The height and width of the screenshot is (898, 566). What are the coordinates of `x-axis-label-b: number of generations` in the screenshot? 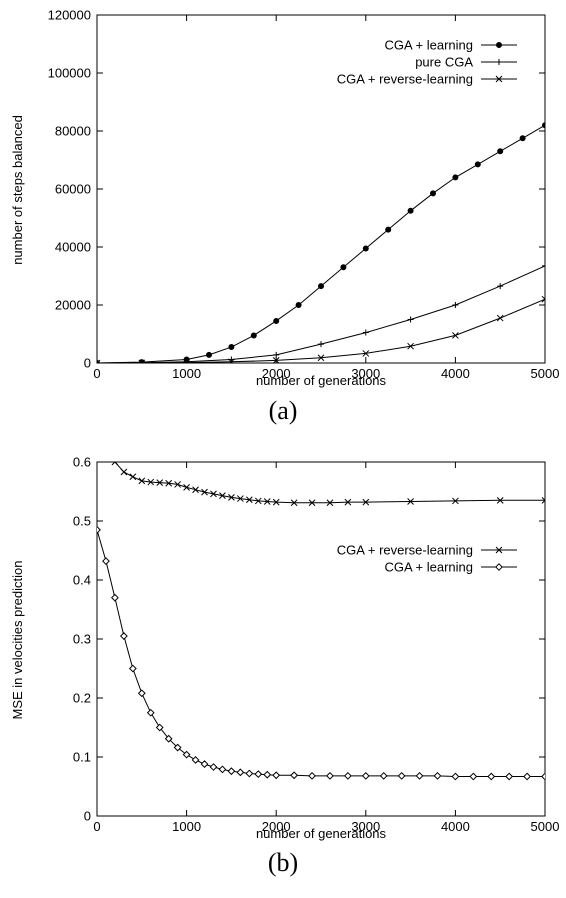 It's located at (321, 833).